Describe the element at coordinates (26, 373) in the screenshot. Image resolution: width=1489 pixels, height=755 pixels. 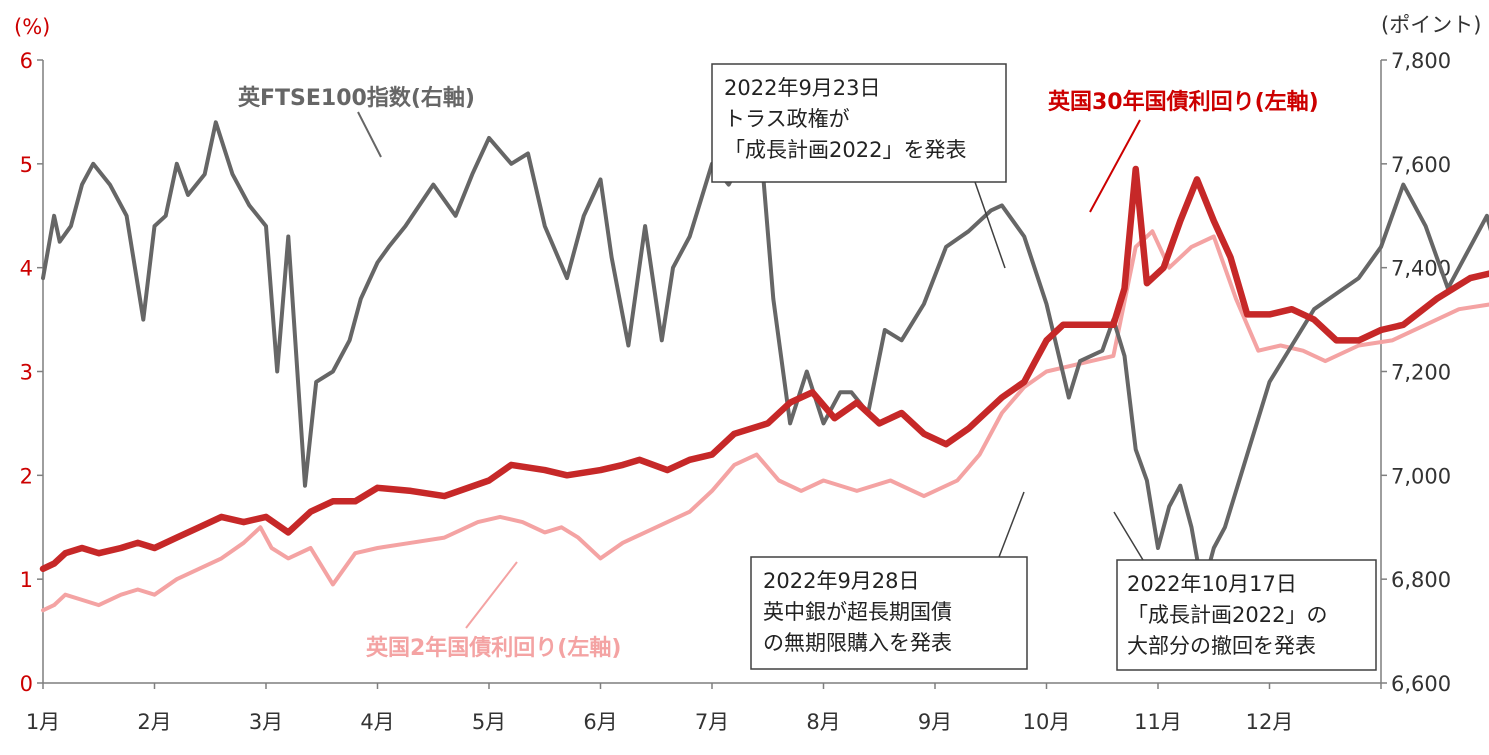
I see `left-tick-label: 3` at that location.